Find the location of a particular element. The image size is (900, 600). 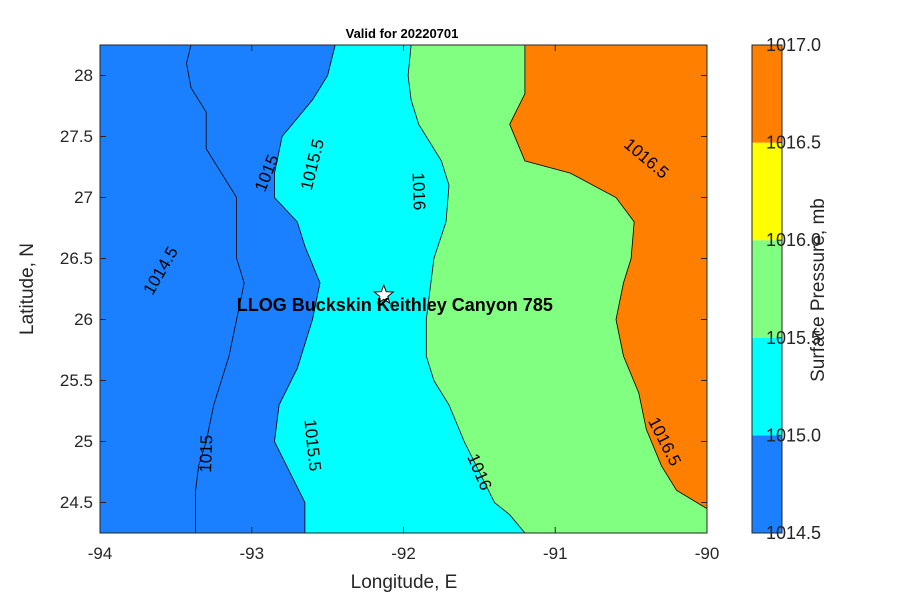

colorbar-frame is located at coordinates (767, 289).